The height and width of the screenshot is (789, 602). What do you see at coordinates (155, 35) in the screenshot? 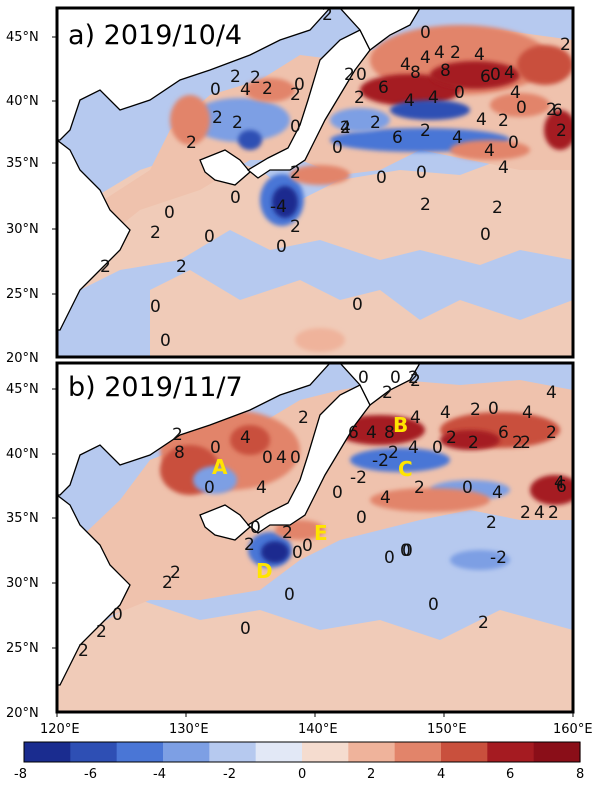
I see `panel-a-title: a) 2019/10/4` at bounding box center [155, 35].